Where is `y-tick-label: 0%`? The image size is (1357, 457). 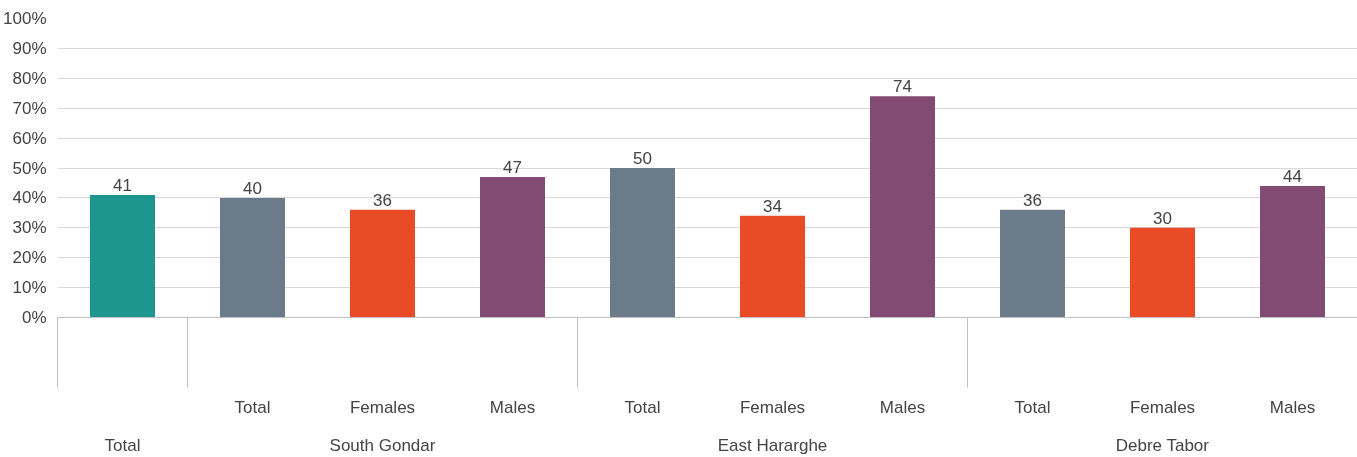 y-tick-label: 0% is located at coordinates (34, 317).